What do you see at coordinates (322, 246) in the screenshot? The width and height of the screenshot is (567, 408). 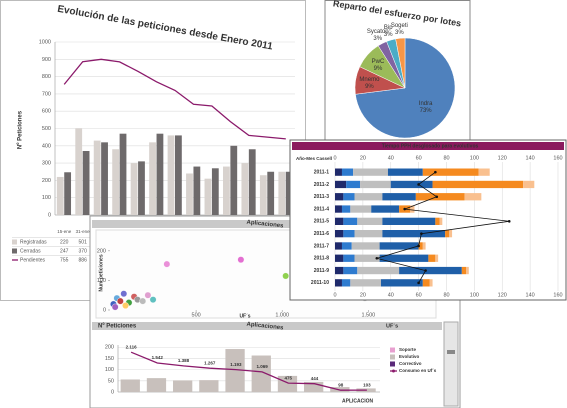 I see `y-tick-label: 2011-7` at bounding box center [322, 246].